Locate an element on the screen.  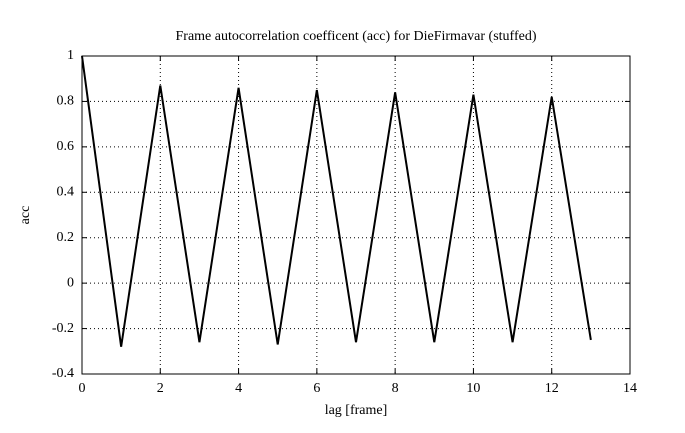
y-tick-label: -0.2 is located at coordinates (63, 328).